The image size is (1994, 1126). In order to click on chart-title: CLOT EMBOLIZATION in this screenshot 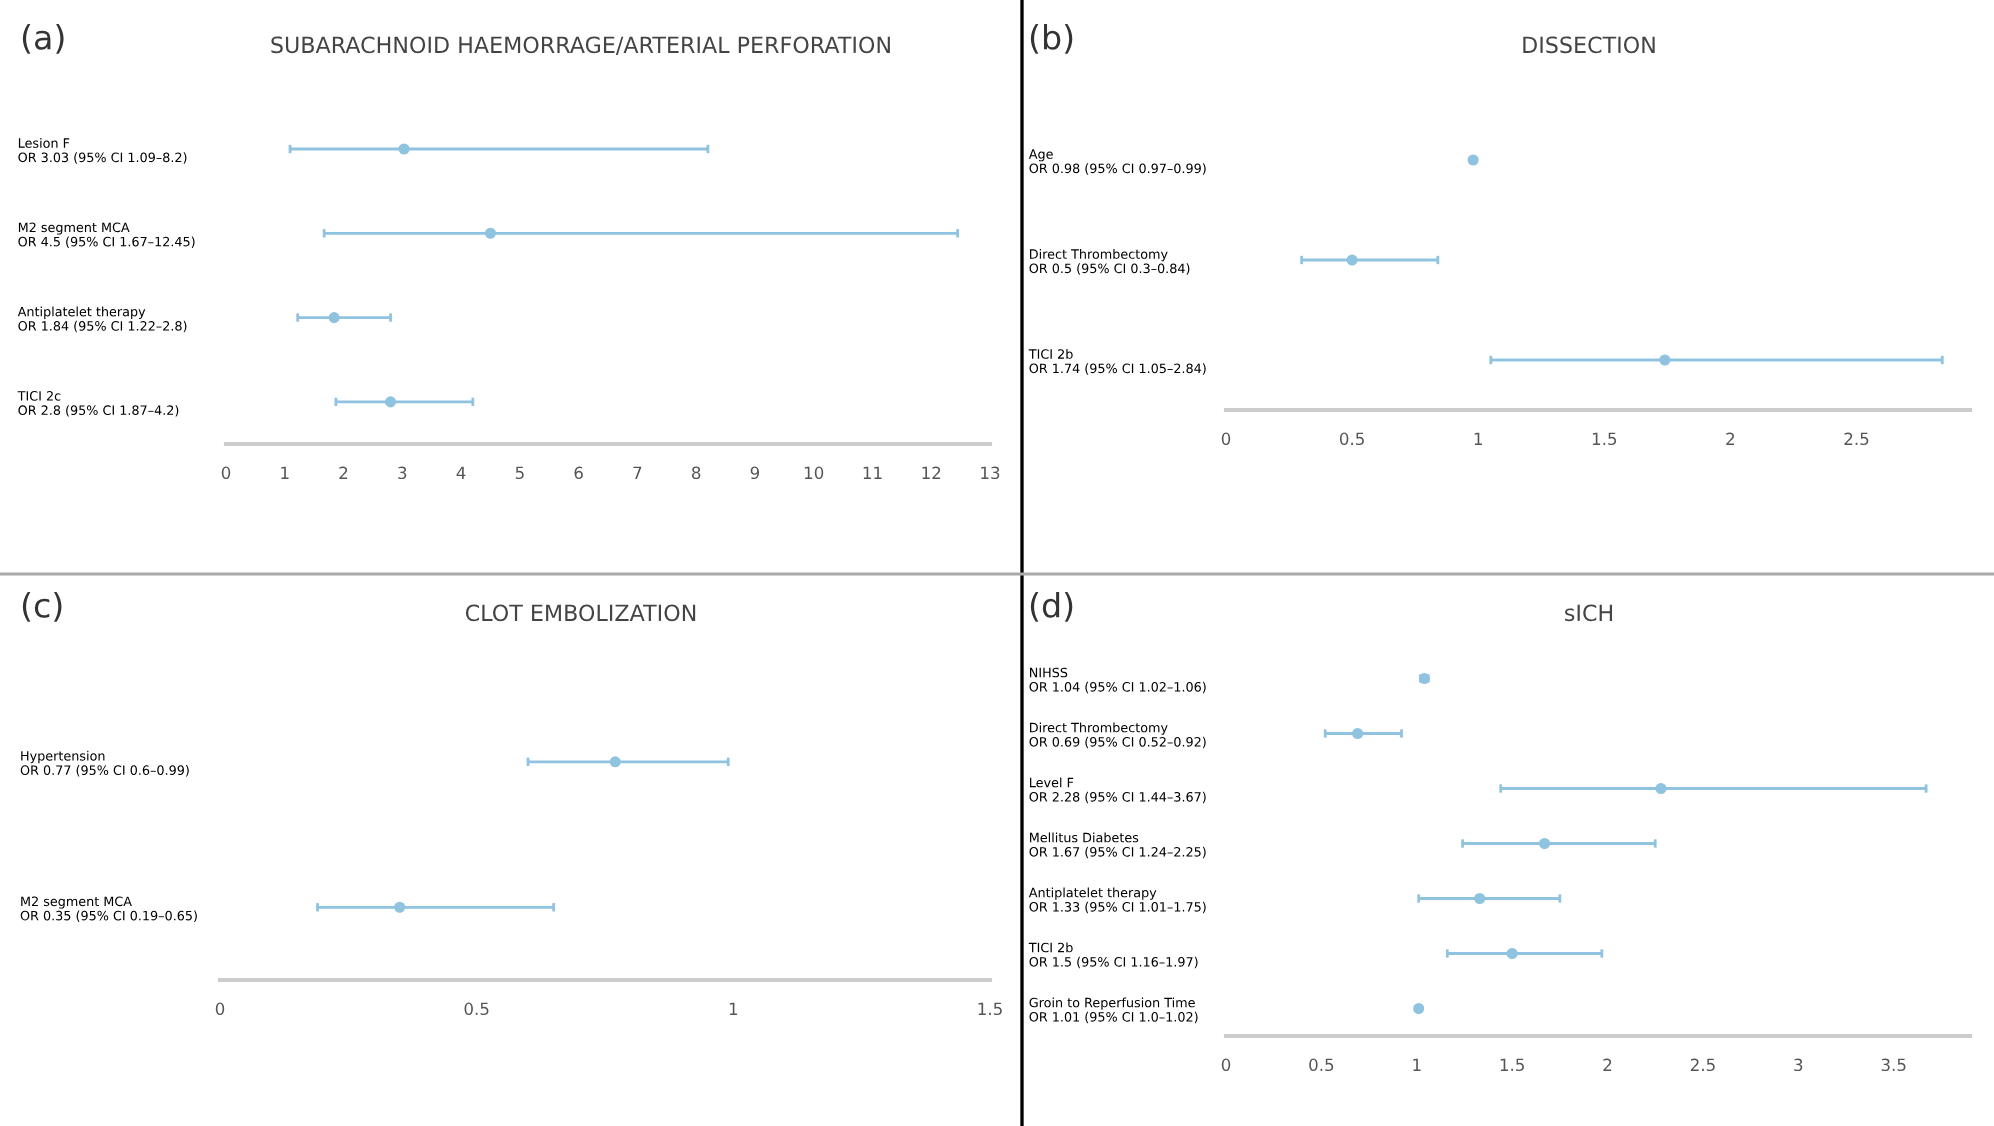, I will do `click(580, 613)`.